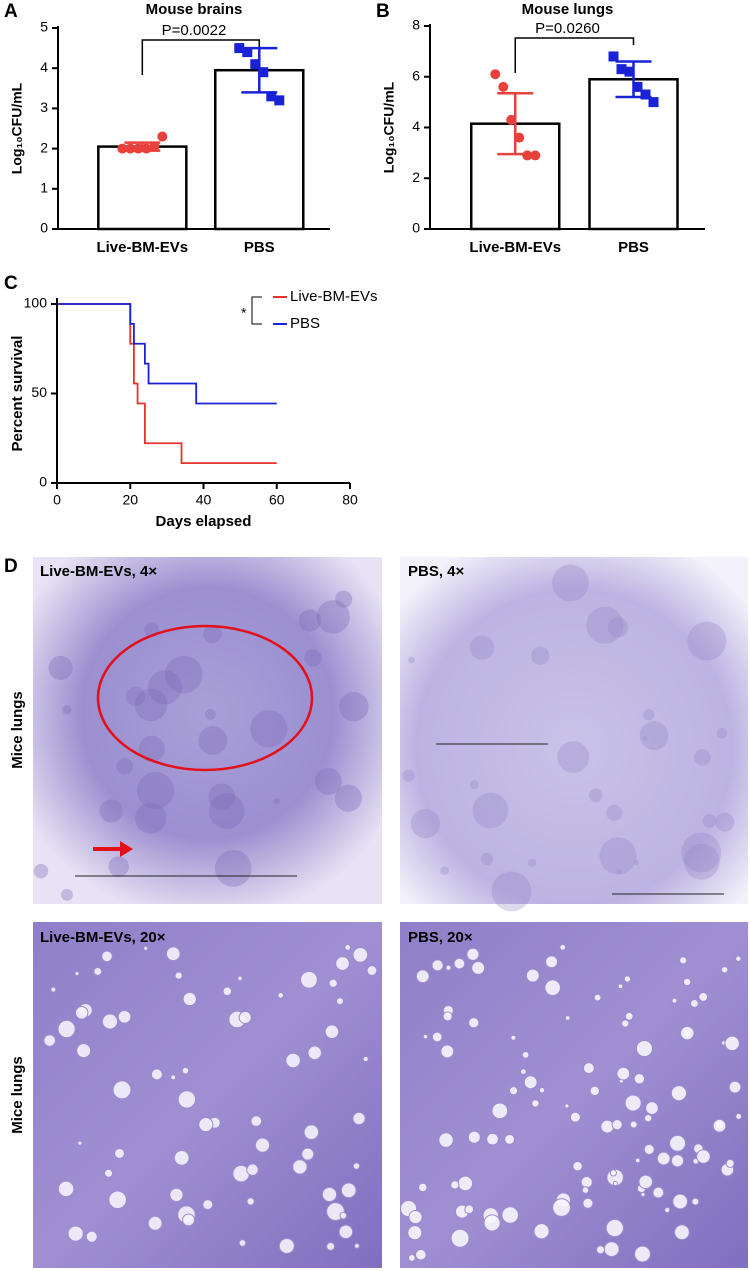  Describe the element at coordinates (194, 30) in the screenshot. I see `p-value: P=0.0022` at that location.